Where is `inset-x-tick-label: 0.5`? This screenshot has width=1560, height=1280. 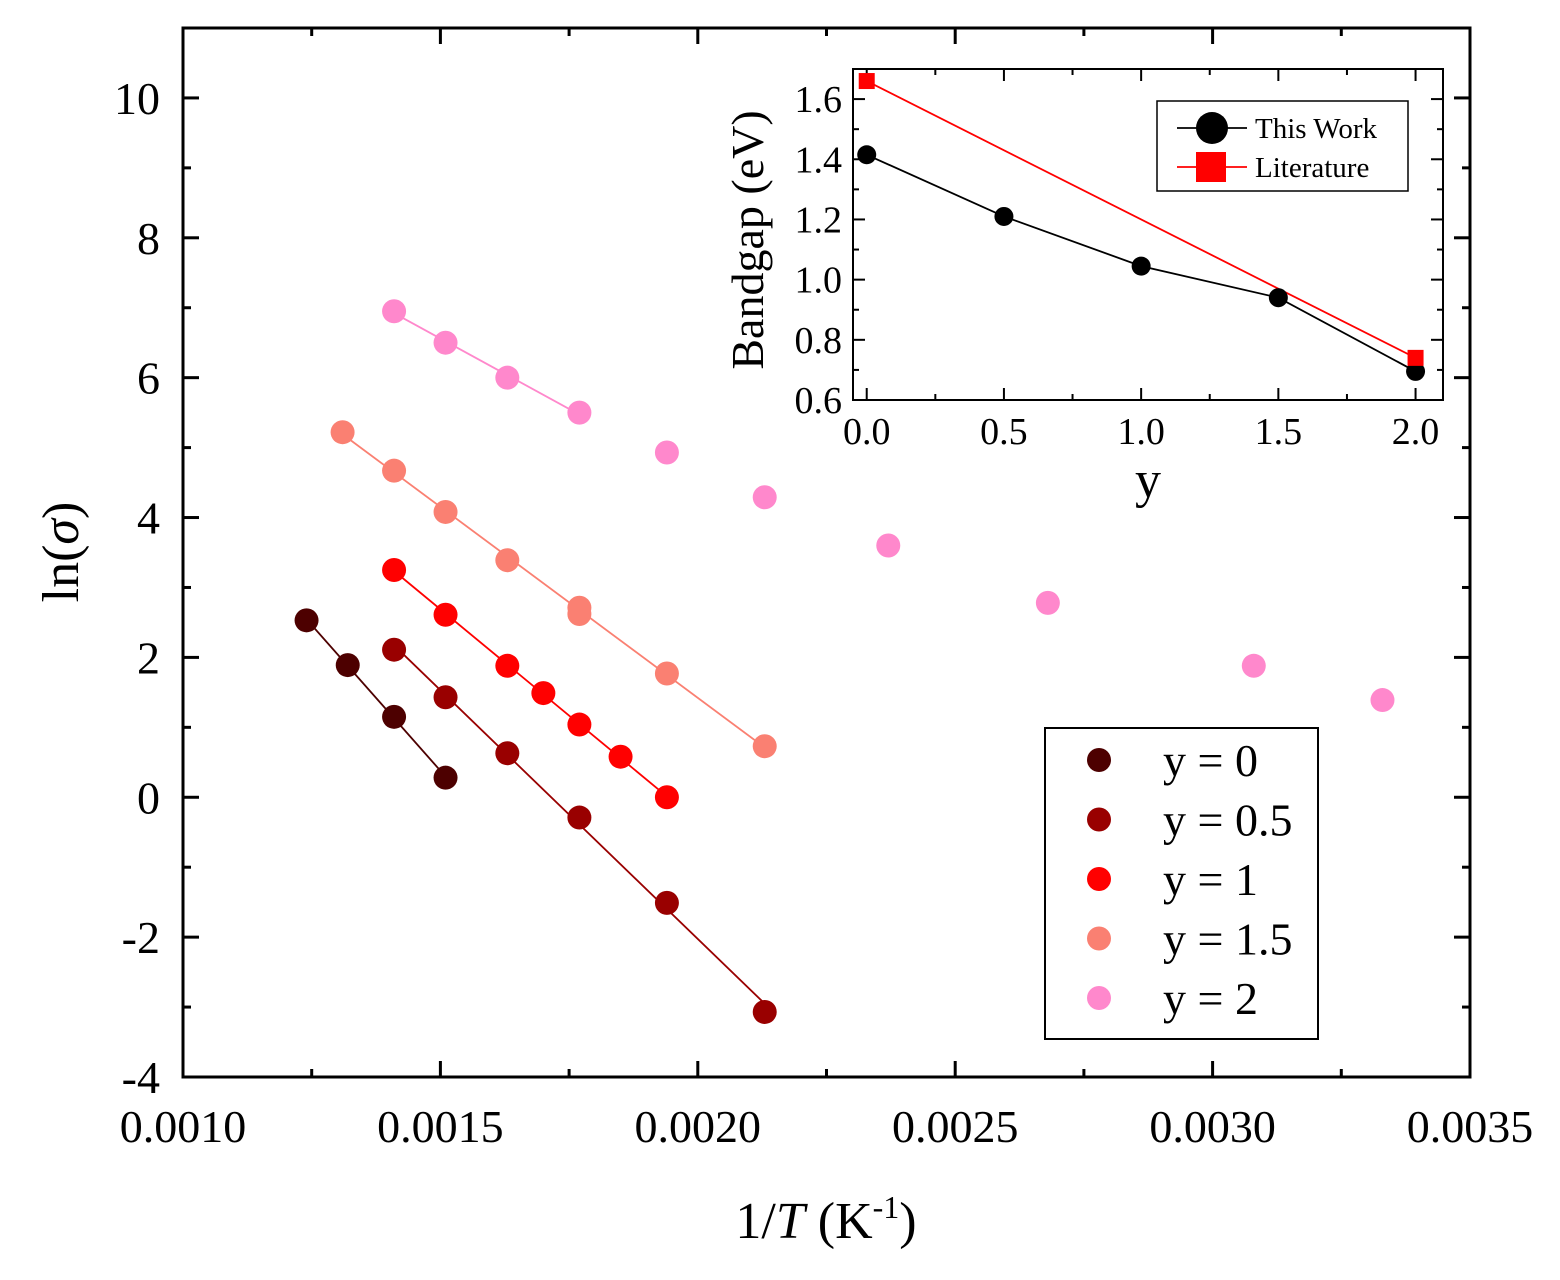 inset-x-tick-label: 0.5 is located at coordinates (1004, 432).